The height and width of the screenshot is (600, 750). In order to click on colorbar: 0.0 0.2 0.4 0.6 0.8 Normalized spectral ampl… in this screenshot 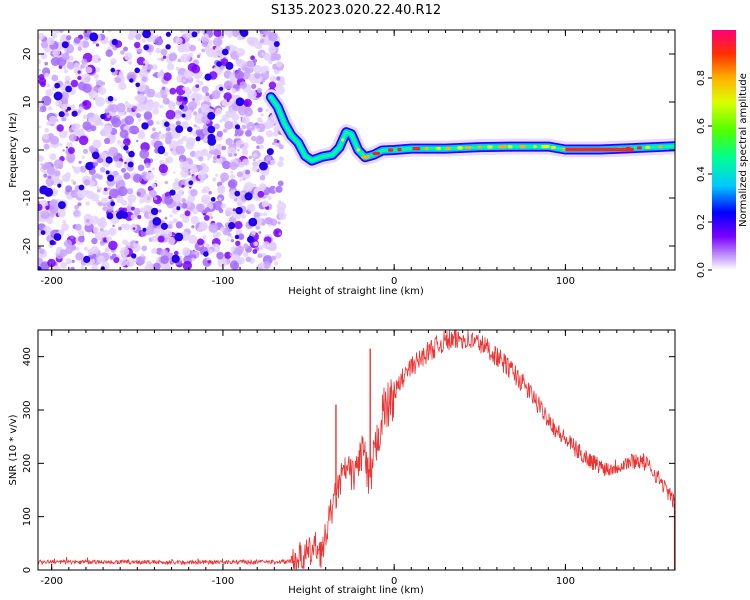, I will do `click(722, 154)`.